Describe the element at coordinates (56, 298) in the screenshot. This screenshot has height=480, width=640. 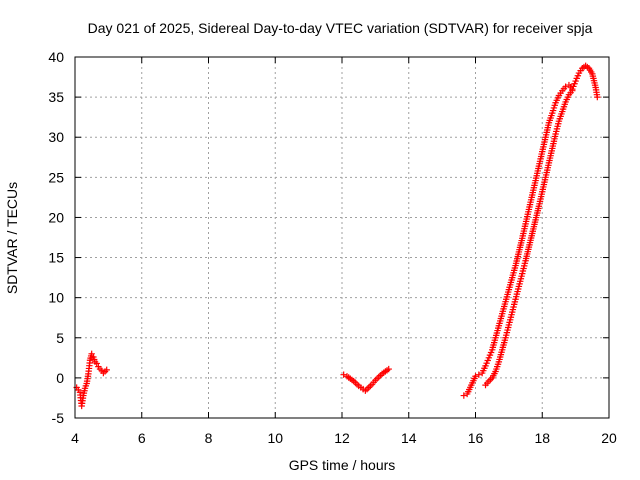
I see `y-tick-label: 10` at that location.